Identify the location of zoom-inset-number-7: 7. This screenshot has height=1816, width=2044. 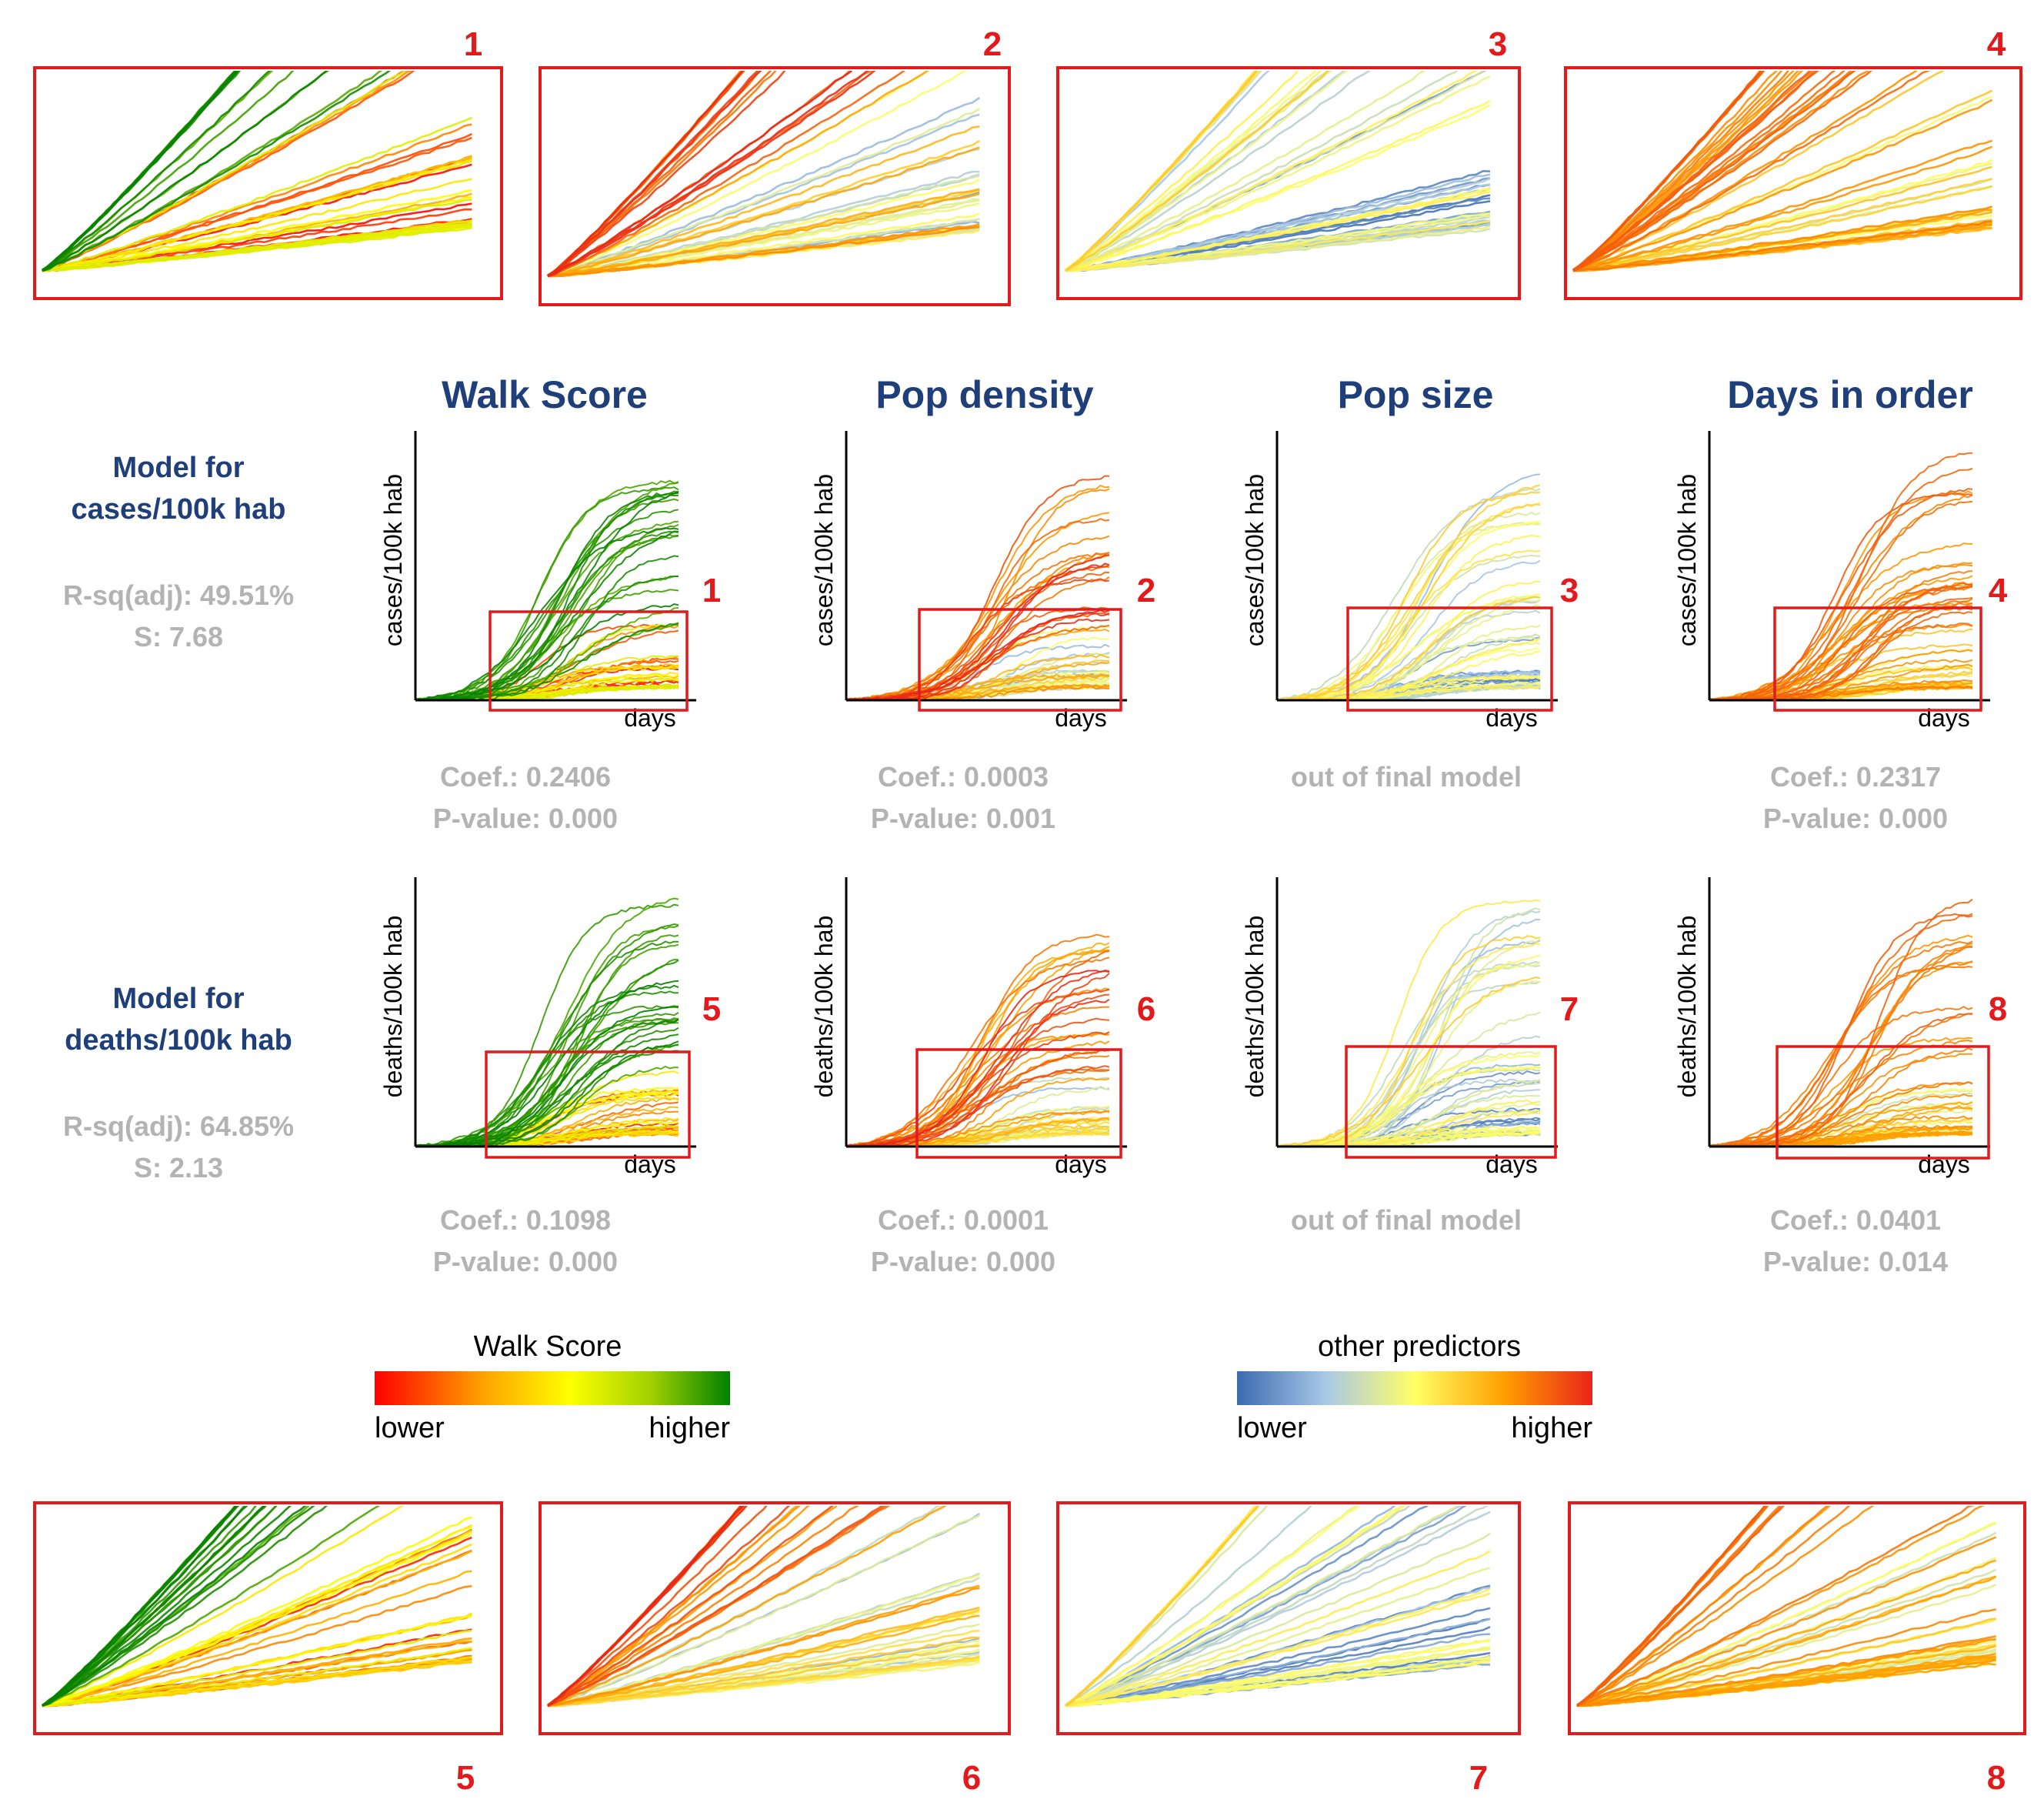
(1478, 1778).